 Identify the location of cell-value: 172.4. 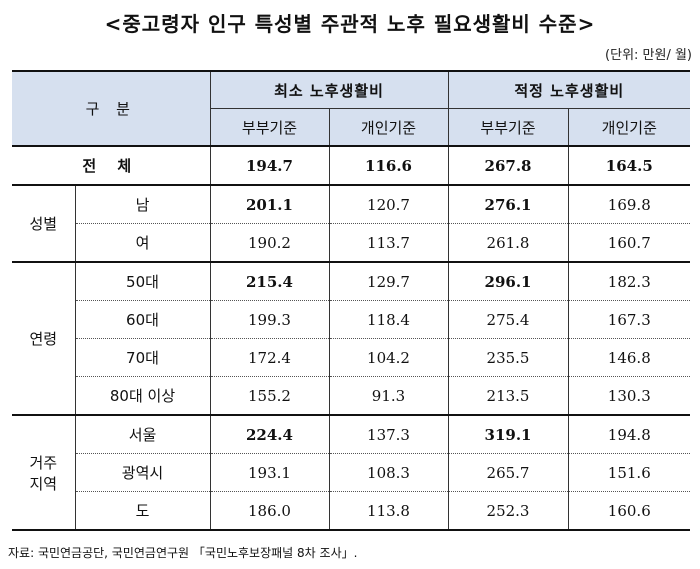
(269, 357).